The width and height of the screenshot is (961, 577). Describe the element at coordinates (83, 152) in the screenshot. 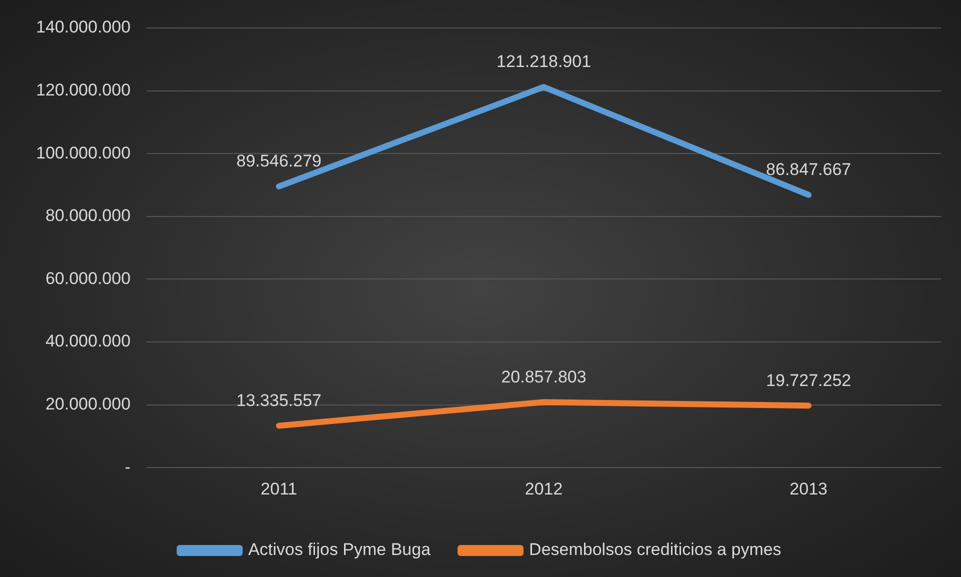

I see `y-tick-label: 100.000.000` at that location.